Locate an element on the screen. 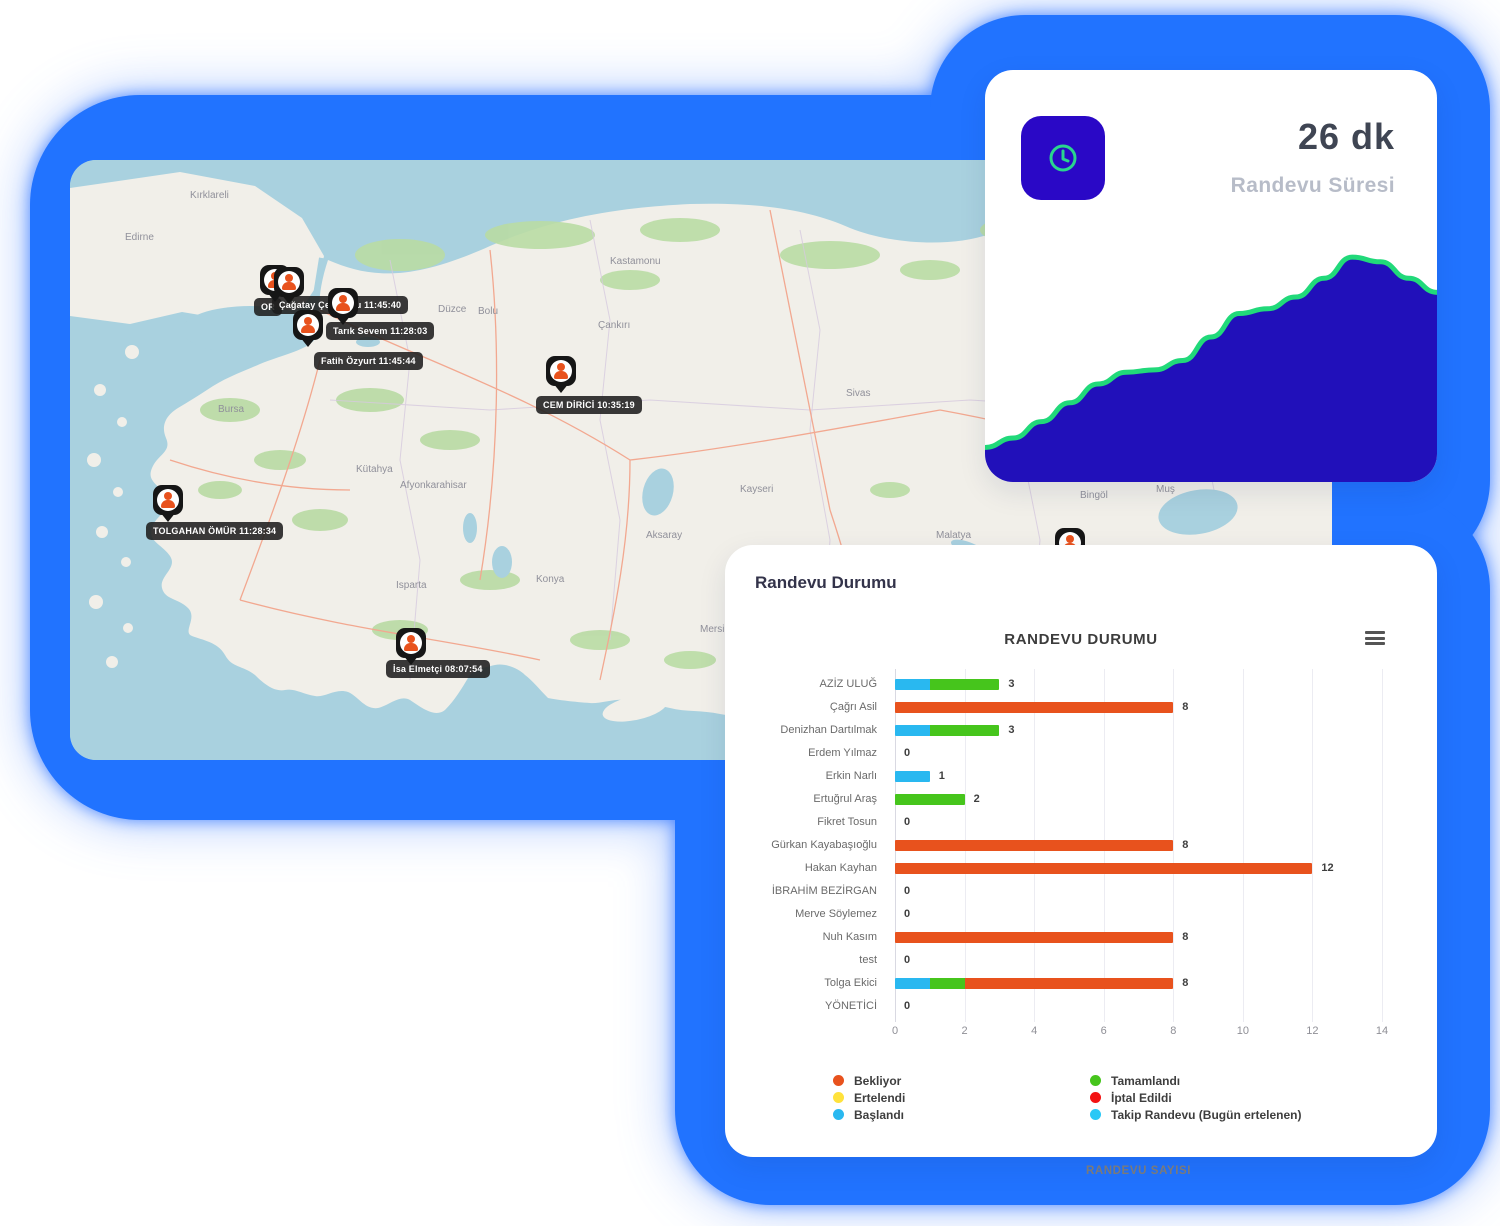 The height and width of the screenshot is (1226, 1500). map-place-label: Isparta is located at coordinates (411, 585).